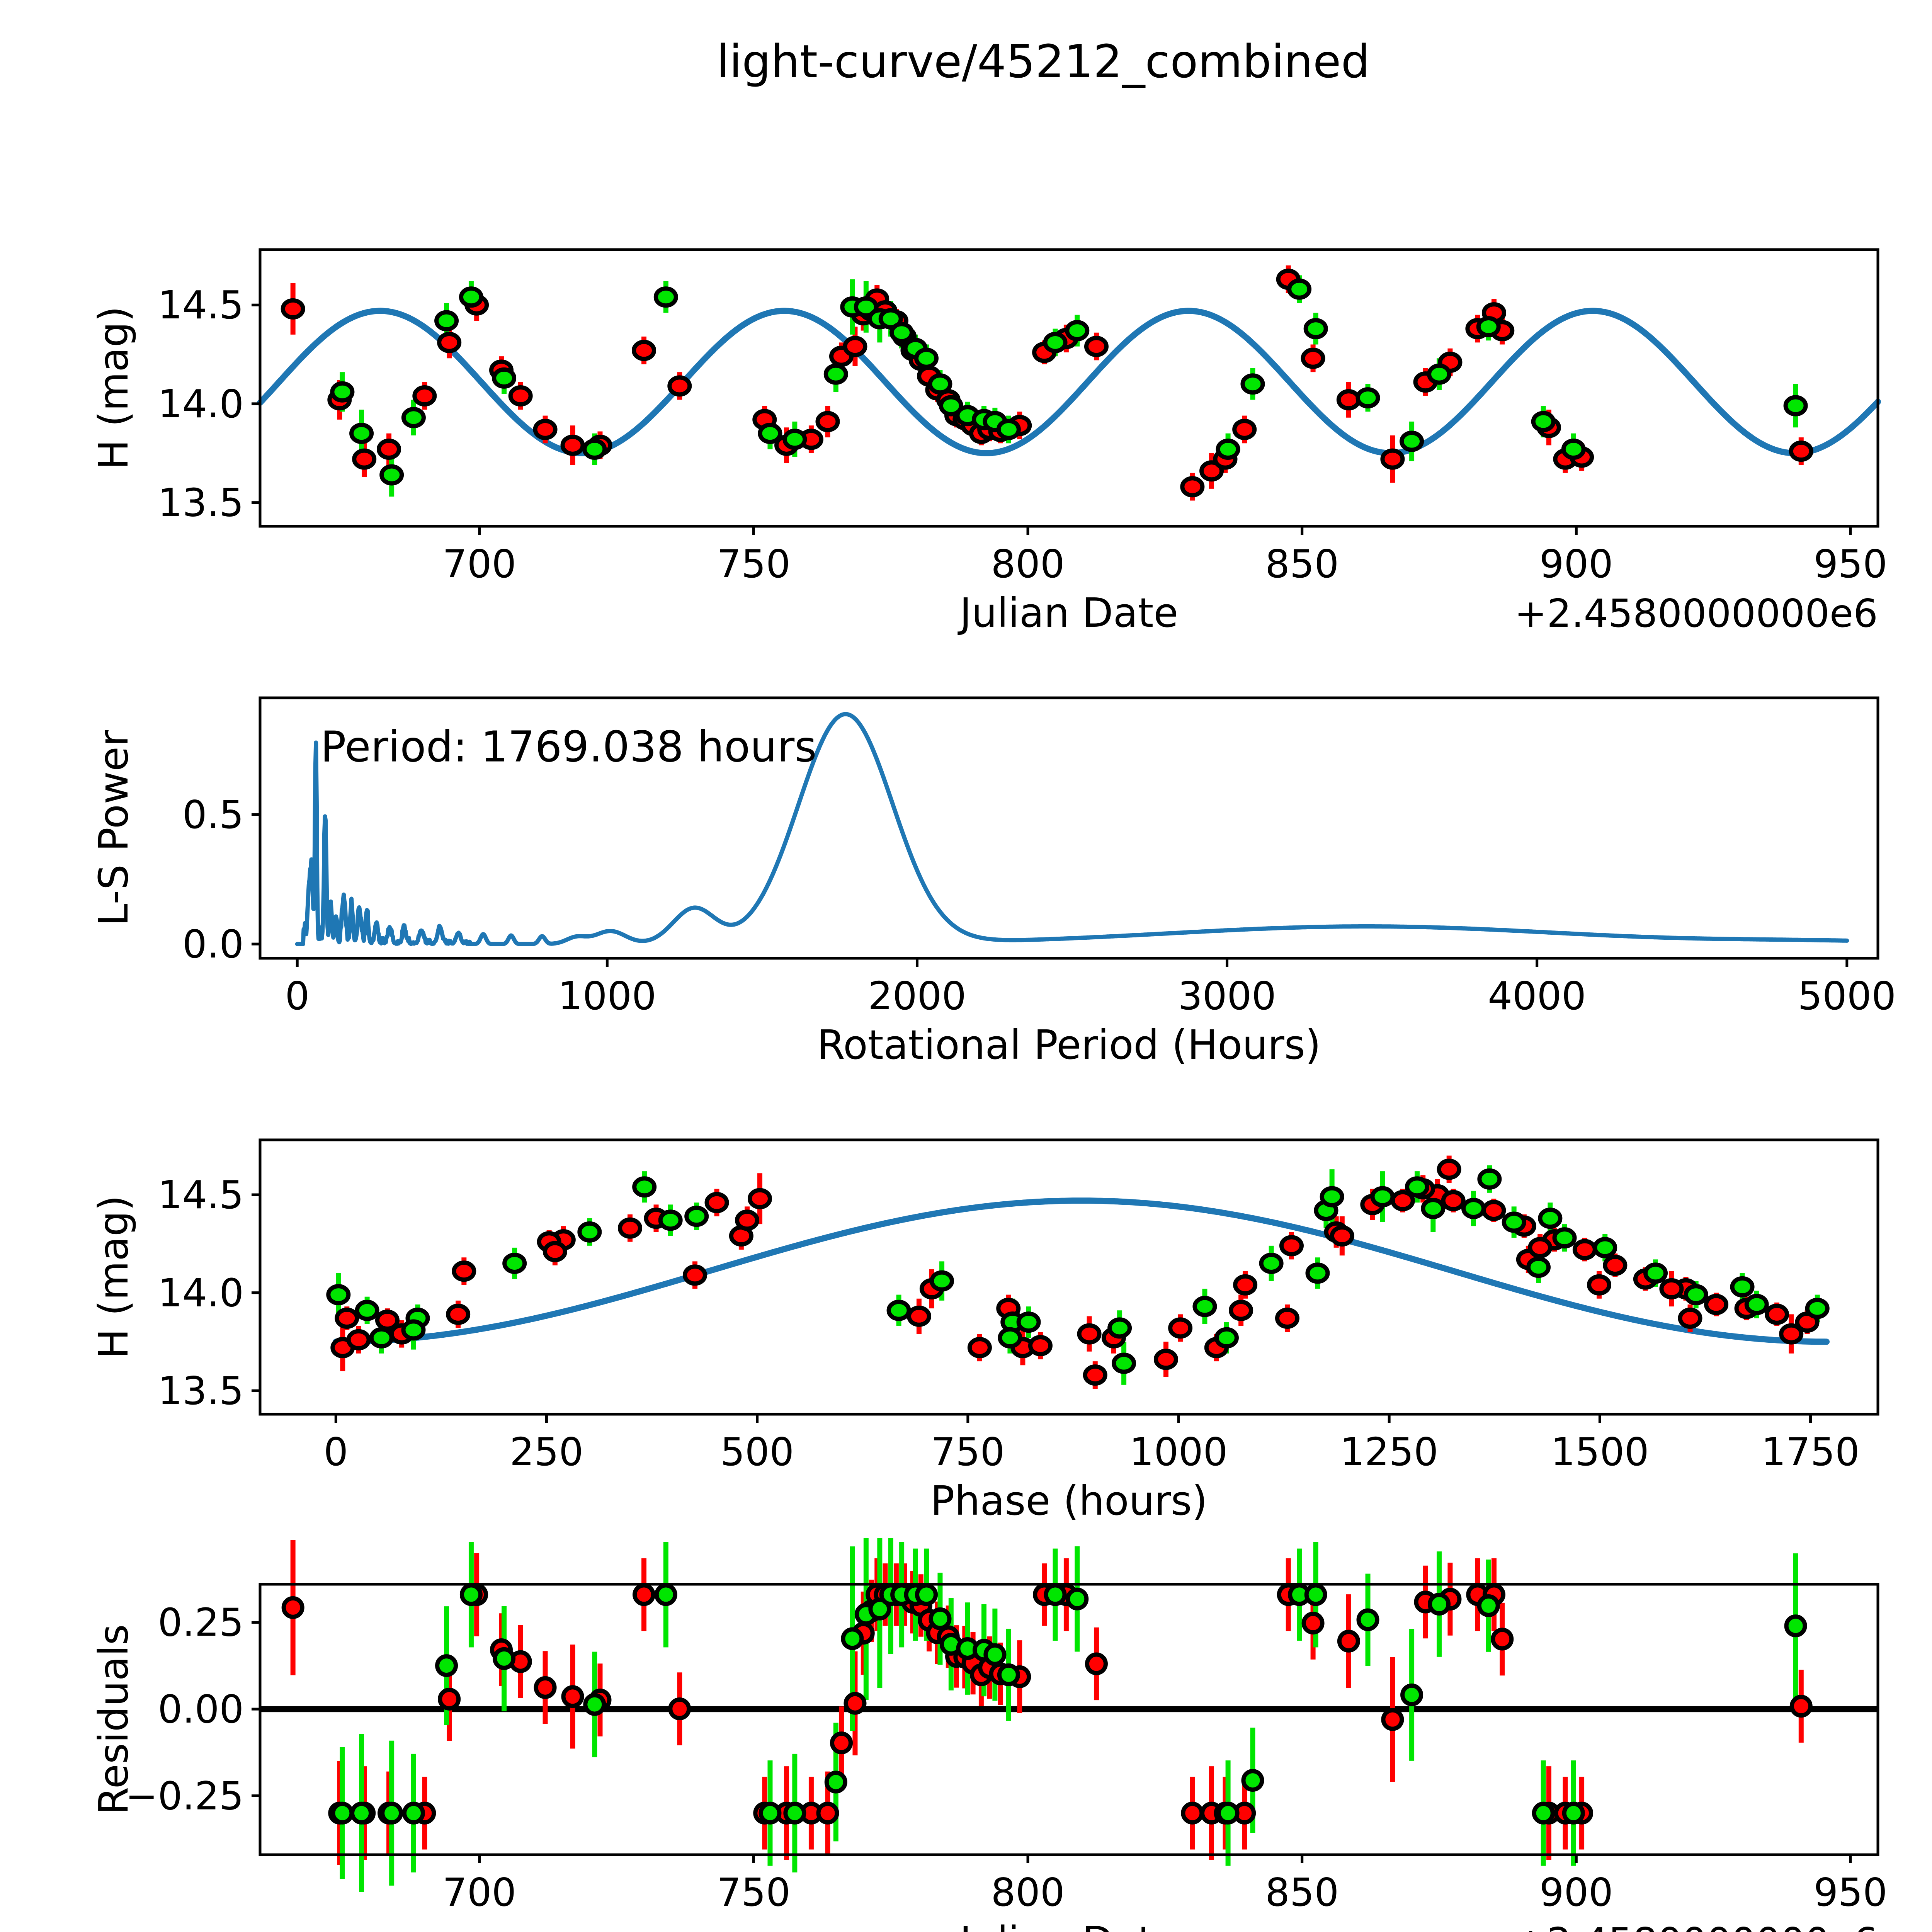 The image size is (1932, 1932). What do you see at coordinates (113, 828) in the screenshot?
I see `svg-text: L-S Power` at bounding box center [113, 828].